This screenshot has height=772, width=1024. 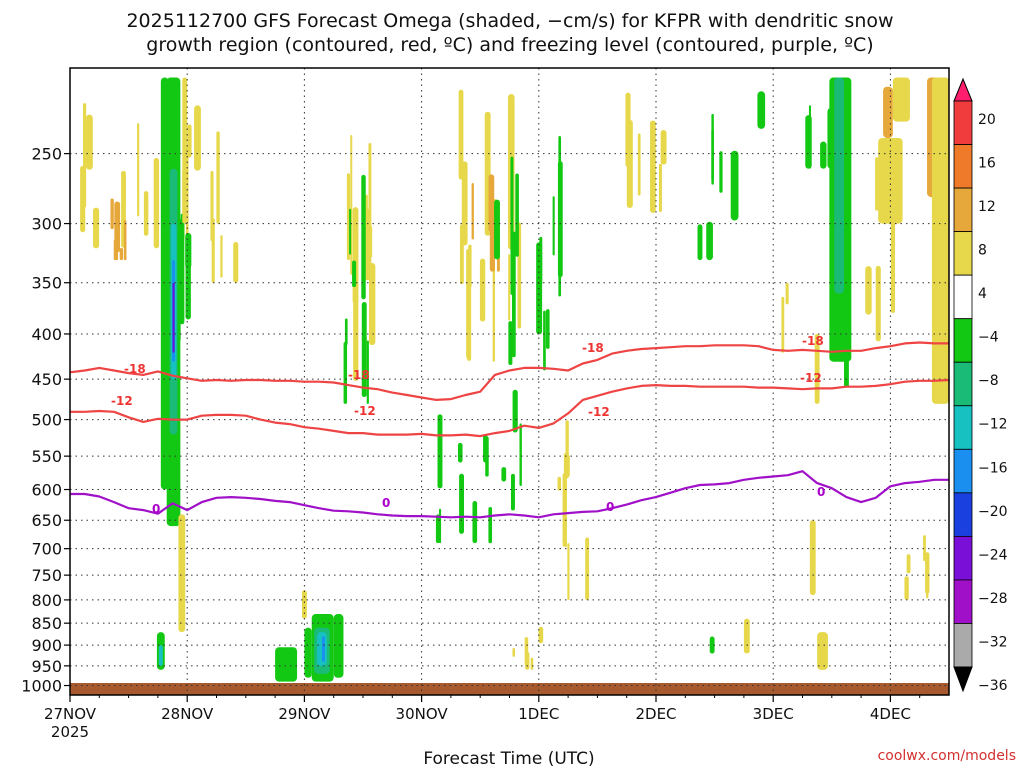 I want to click on x-tick-label: 30NOV, so click(x=422, y=714).